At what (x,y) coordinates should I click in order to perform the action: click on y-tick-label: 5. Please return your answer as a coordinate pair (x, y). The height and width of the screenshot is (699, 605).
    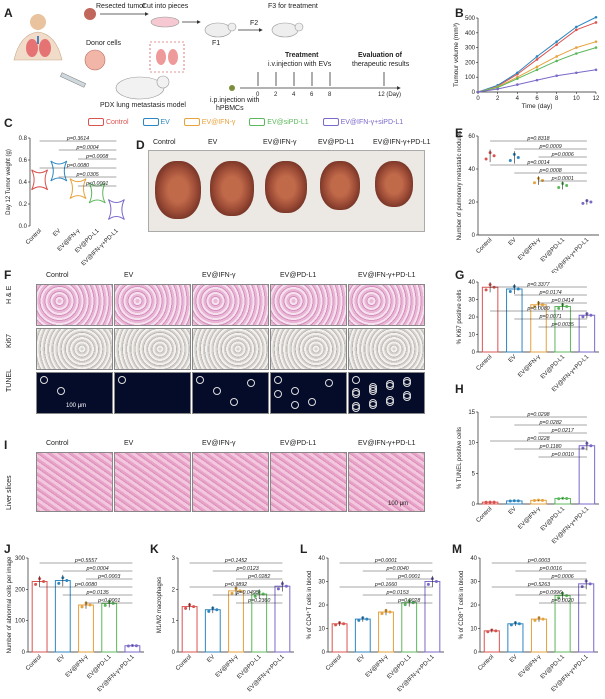
    Looking at the image, I should click on (474, 474).